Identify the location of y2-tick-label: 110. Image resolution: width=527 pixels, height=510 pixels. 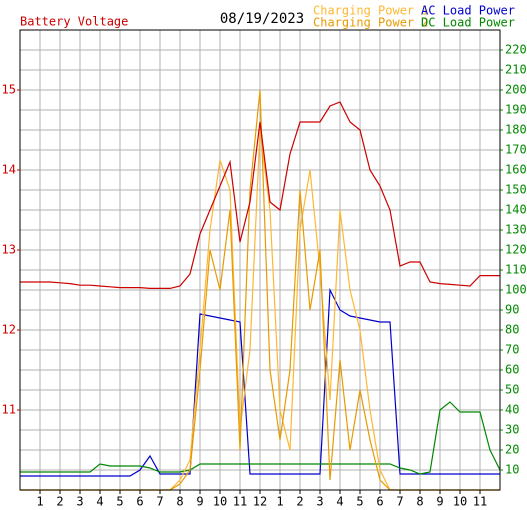
(516, 270).